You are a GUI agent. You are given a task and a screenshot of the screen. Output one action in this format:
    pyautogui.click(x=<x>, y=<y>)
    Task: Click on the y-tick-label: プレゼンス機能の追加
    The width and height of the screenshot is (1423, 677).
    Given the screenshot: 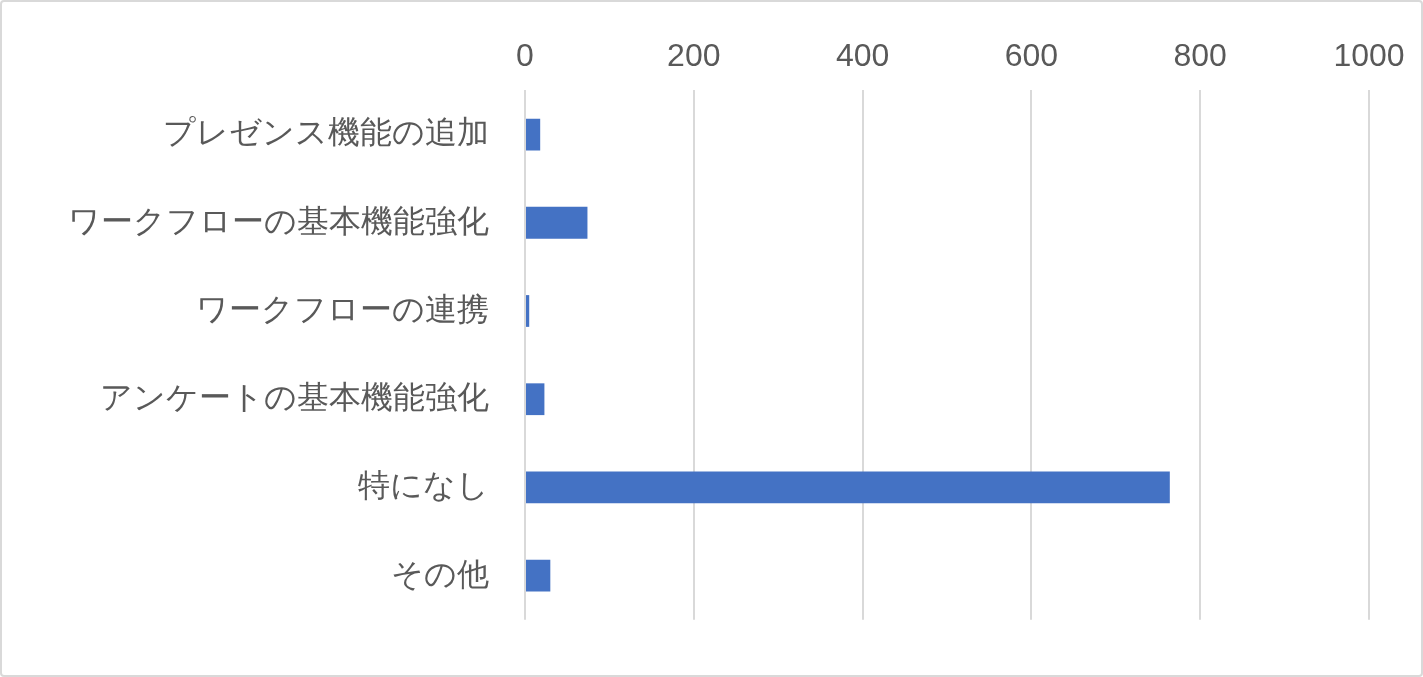 What is the action you would take?
    pyautogui.click(x=326, y=132)
    